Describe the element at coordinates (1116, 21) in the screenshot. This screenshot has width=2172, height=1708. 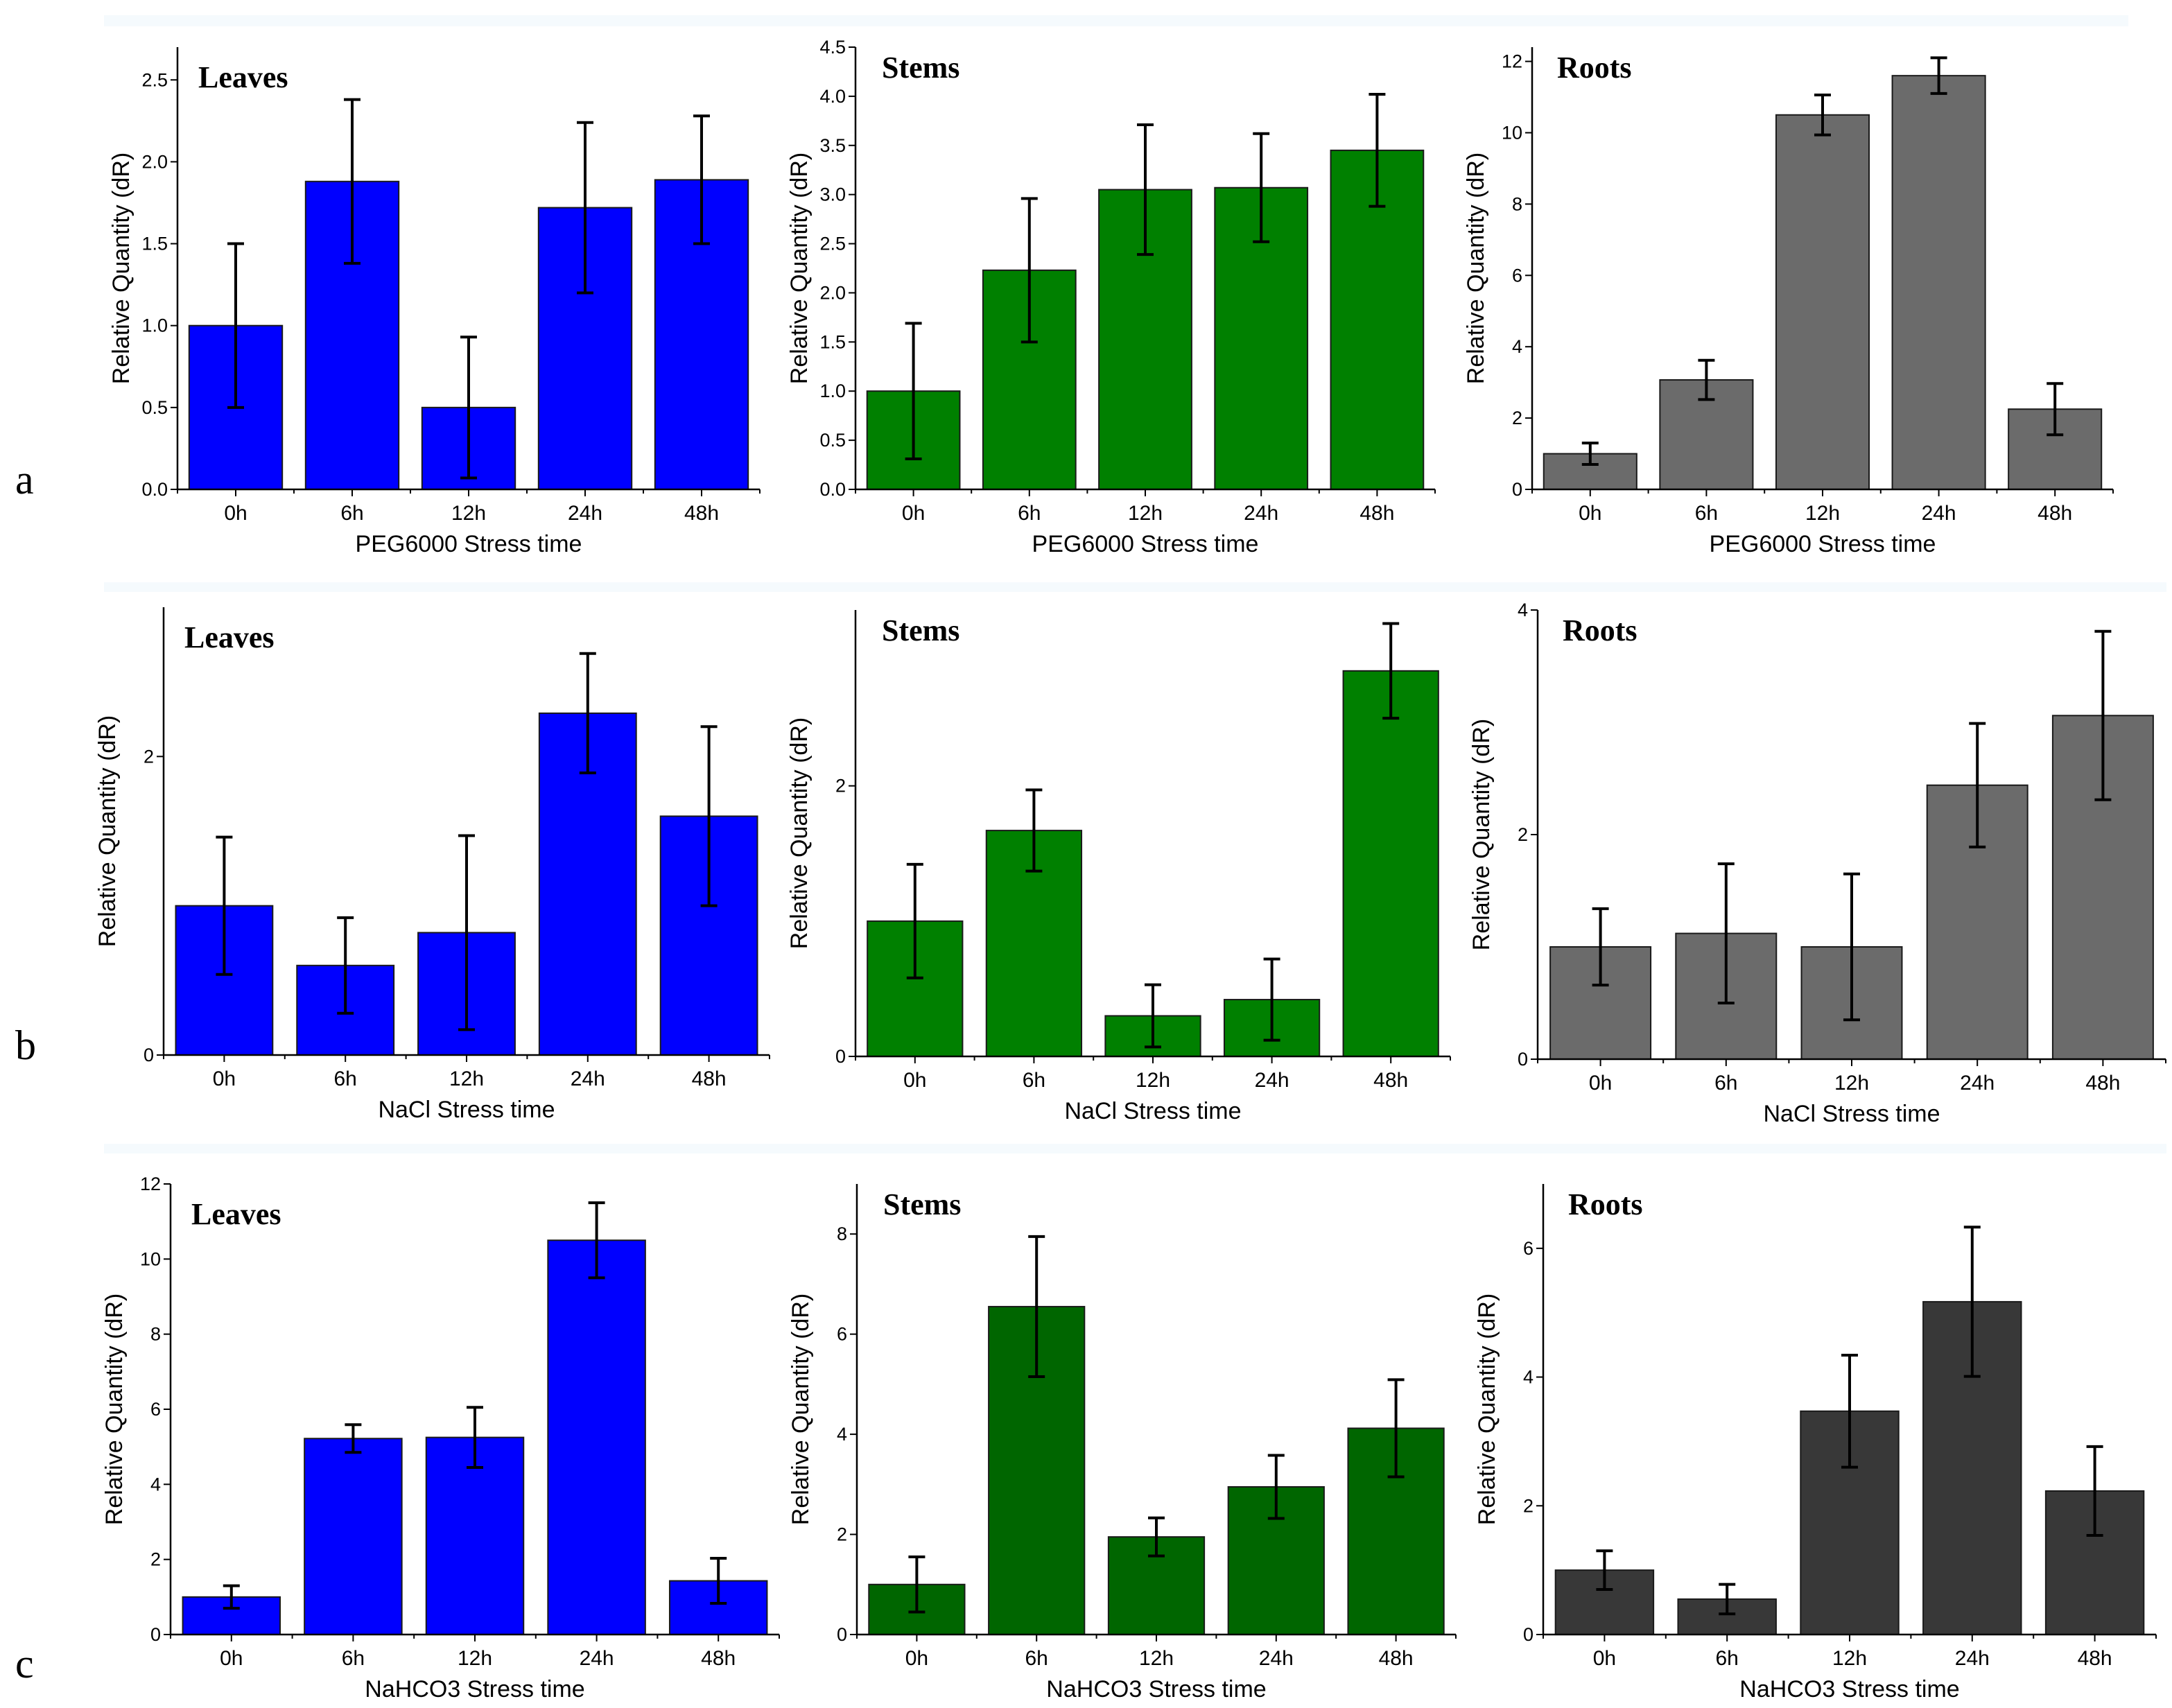
I see `top-strip` at that location.